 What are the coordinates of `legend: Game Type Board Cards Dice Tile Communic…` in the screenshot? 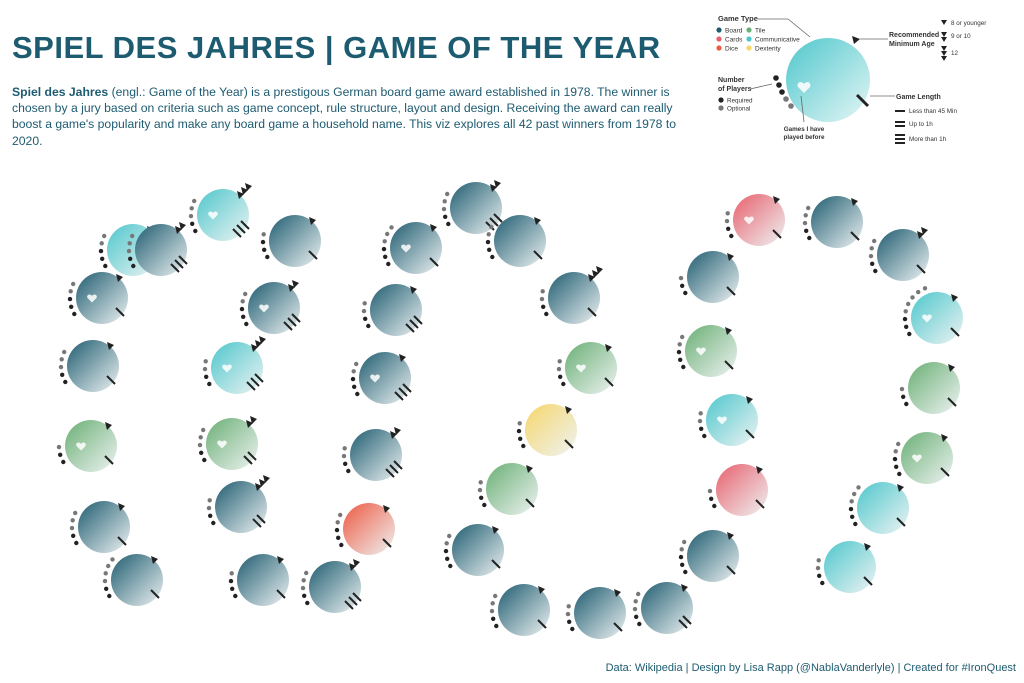 It's located at (851, 79).